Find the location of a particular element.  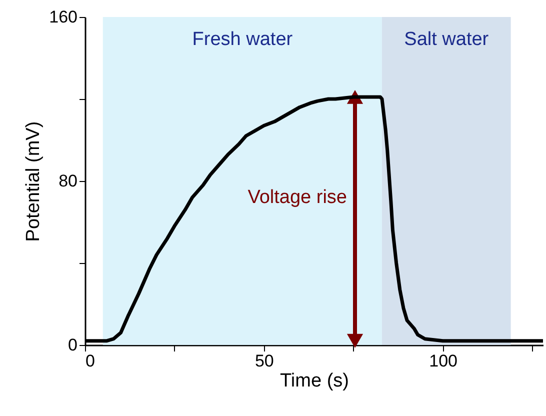

y-tick-label: 0 is located at coordinates (73, 345).